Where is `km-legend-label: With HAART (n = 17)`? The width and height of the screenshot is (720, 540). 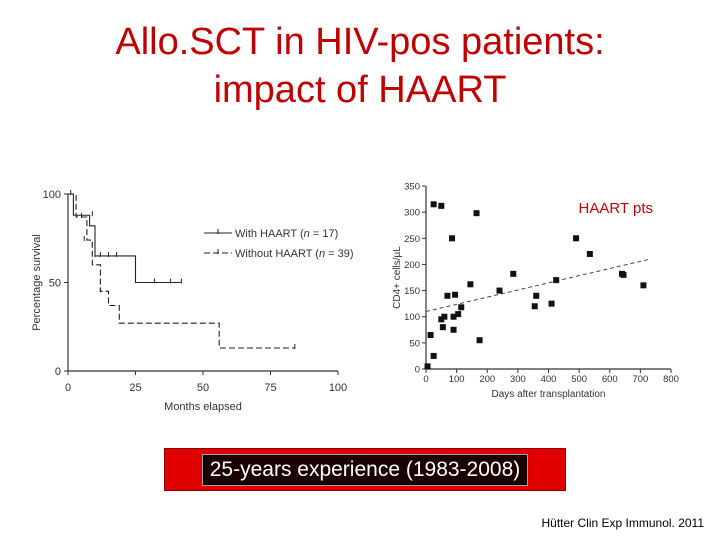
km-legend-label: With HAART (n = 17) is located at coordinates (286, 234).